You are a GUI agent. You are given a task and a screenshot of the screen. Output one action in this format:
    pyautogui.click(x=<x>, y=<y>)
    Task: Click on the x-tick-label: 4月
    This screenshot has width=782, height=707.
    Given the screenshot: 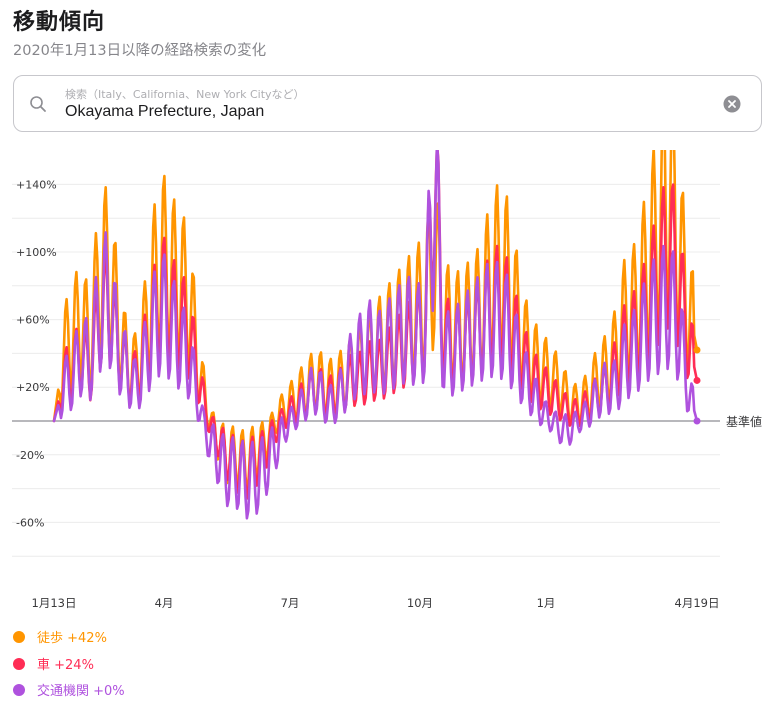 What is the action you would take?
    pyautogui.click(x=164, y=603)
    